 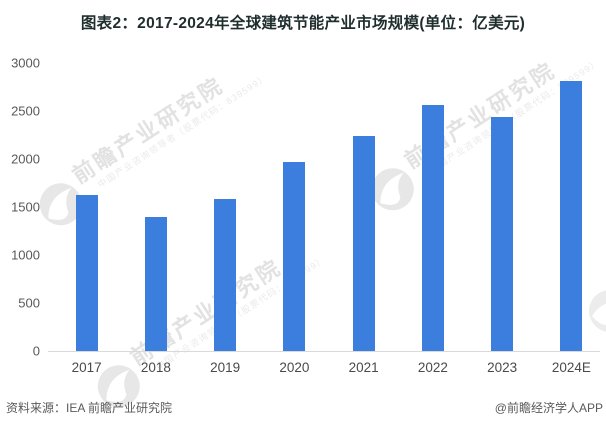 I want to click on x-tick-label: 2018, so click(x=155, y=367).